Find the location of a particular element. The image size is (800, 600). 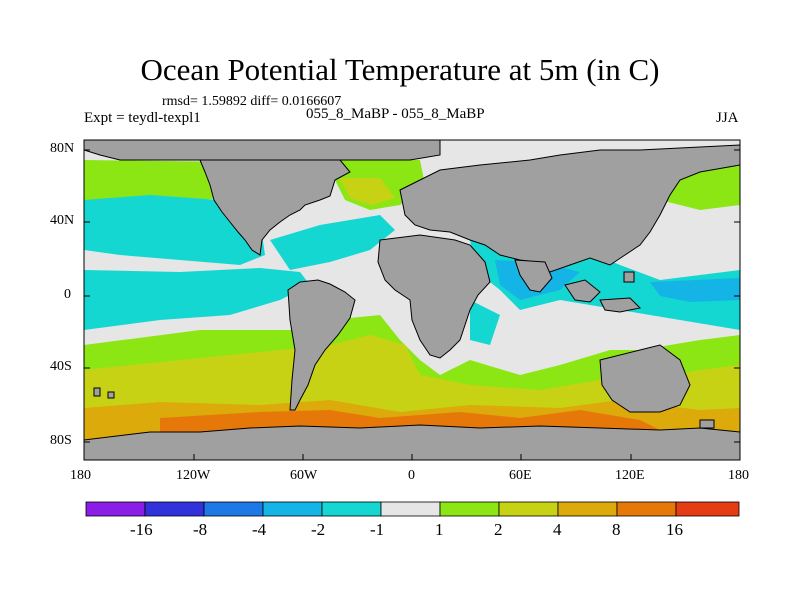

lon-label-180e: 180 is located at coordinates (738, 475).